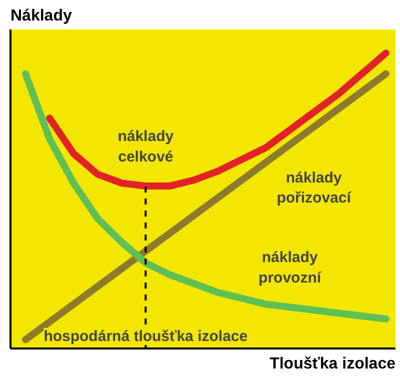 The width and height of the screenshot is (400, 377). What do you see at coordinates (290, 267) in the screenshot?
I see `series-label: náklady provozní` at bounding box center [290, 267].